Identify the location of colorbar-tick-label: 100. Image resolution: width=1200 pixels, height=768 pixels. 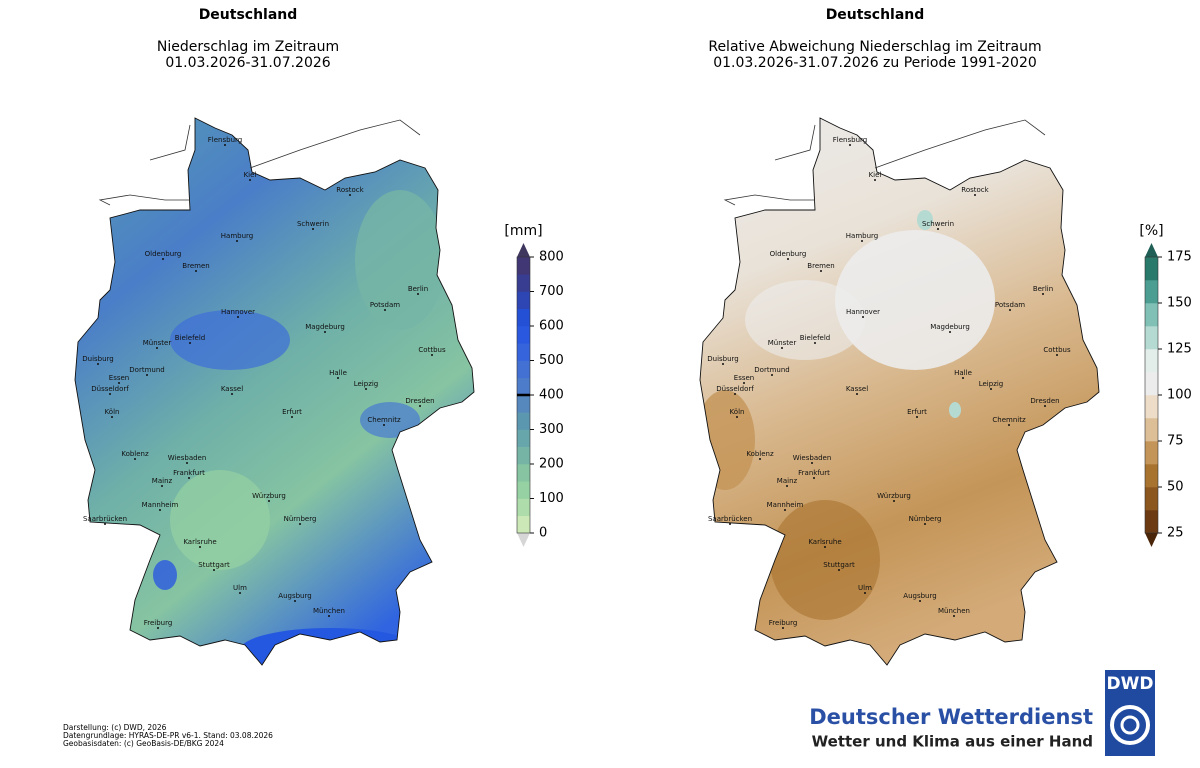
(551, 498).